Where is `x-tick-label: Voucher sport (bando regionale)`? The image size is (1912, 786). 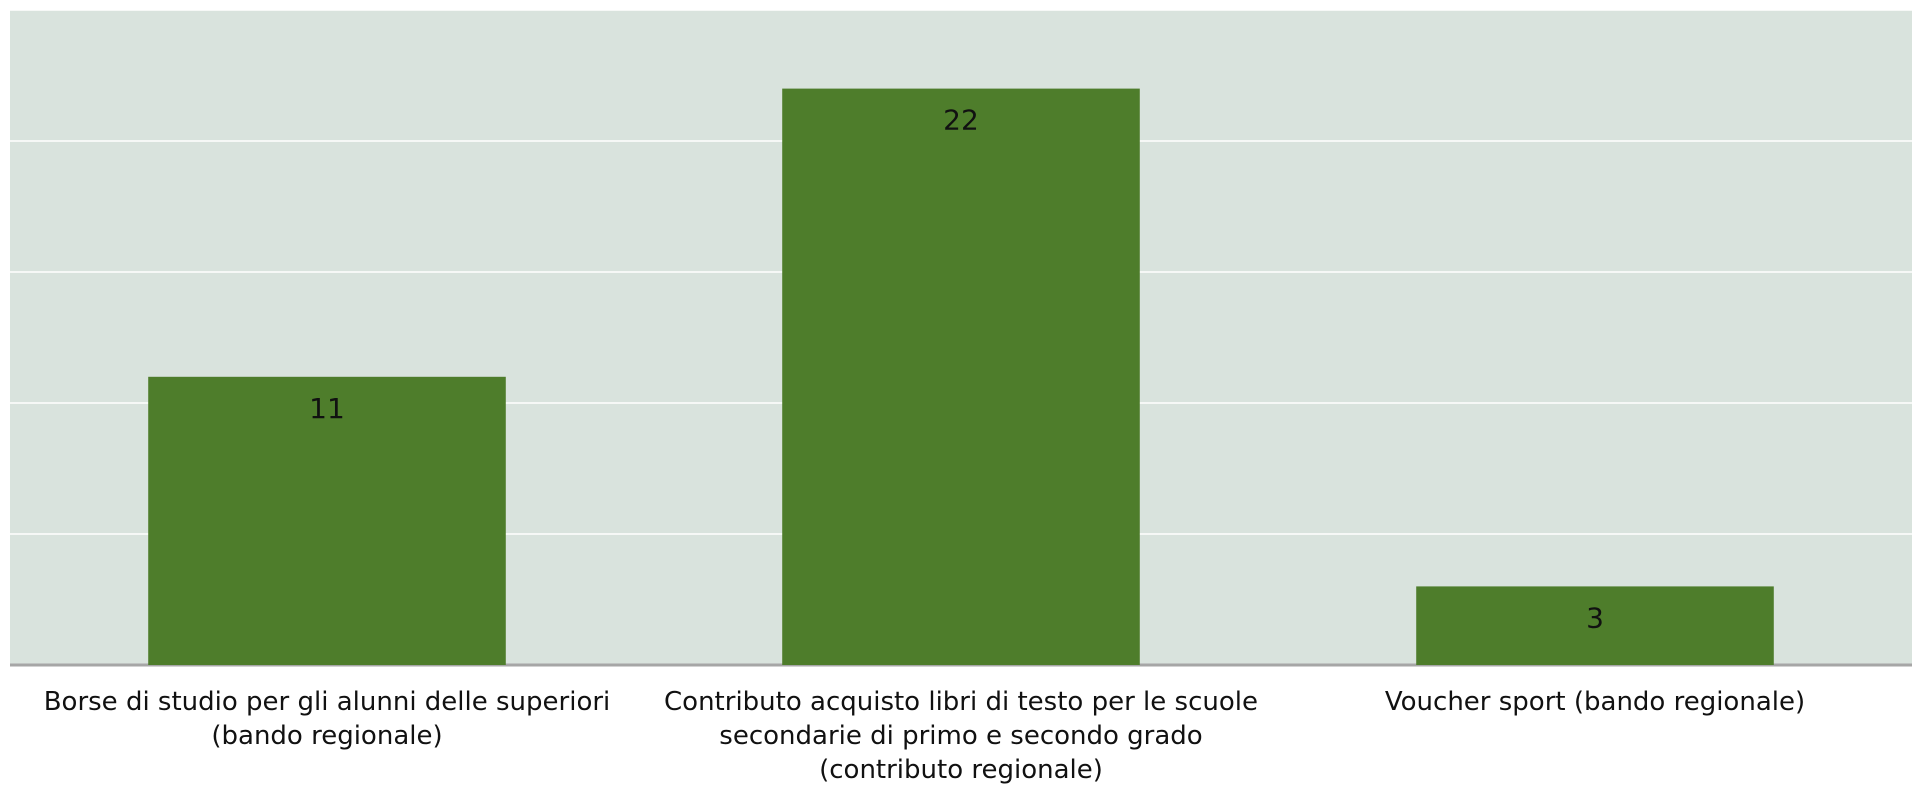
x-tick-label: Voucher sport (bando regionale) is located at coordinates (1595, 702).